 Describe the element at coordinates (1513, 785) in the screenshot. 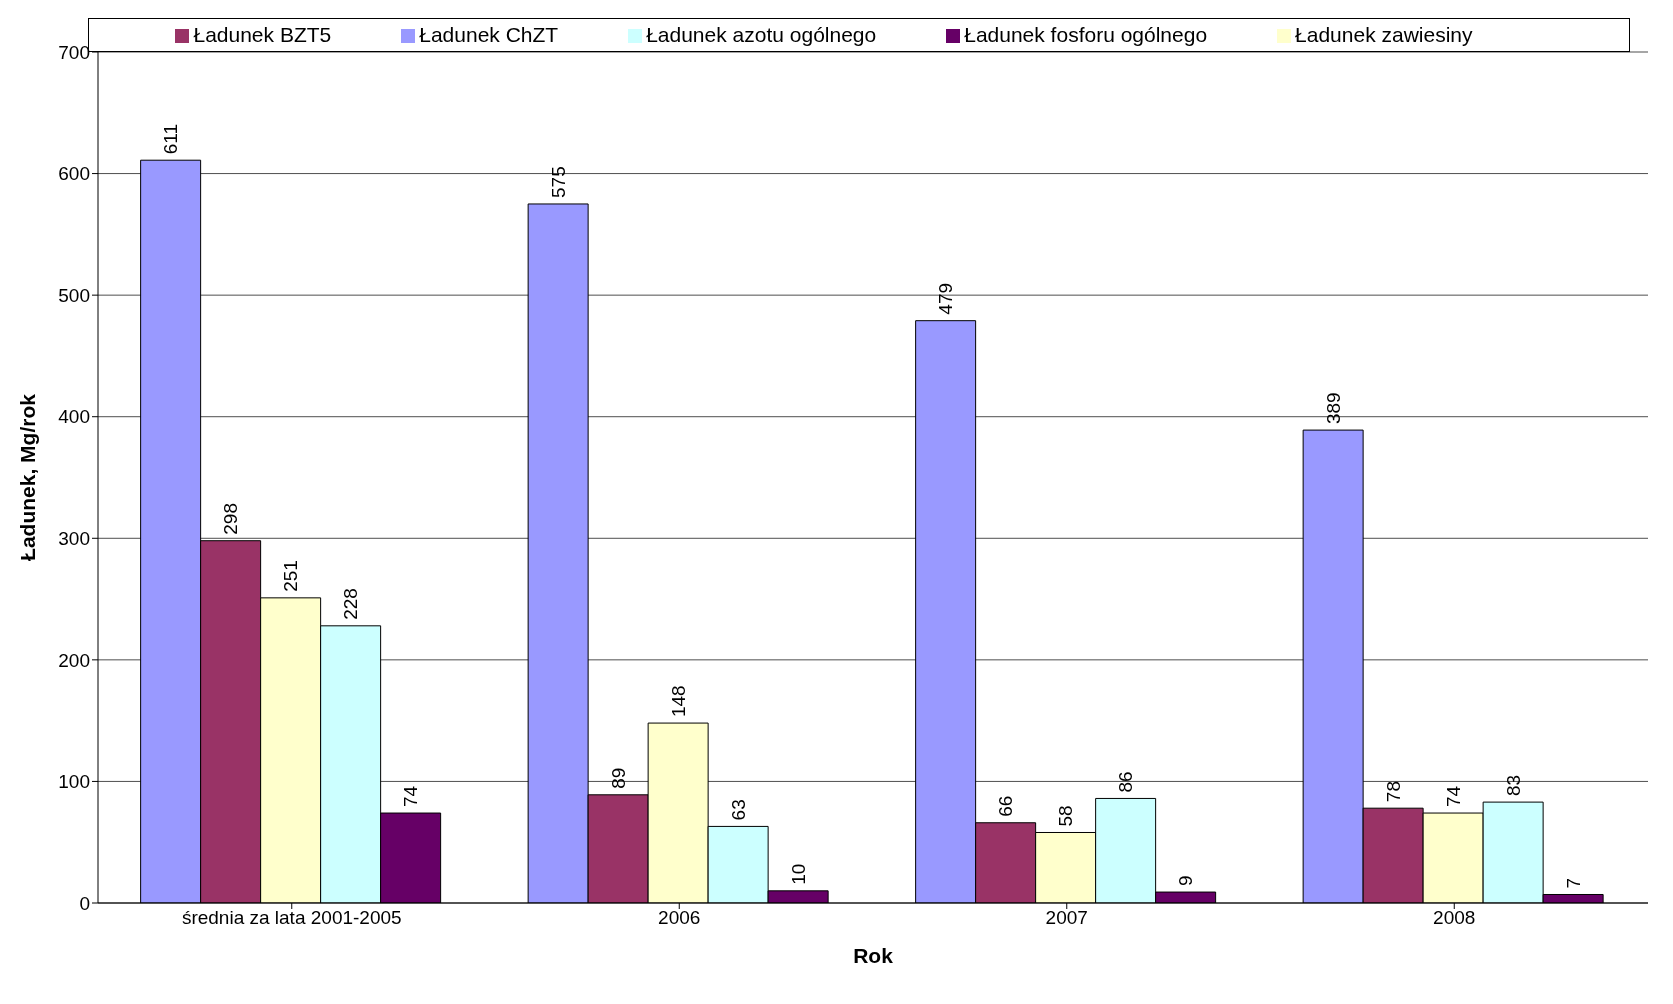

I see `data-label: 83` at that location.